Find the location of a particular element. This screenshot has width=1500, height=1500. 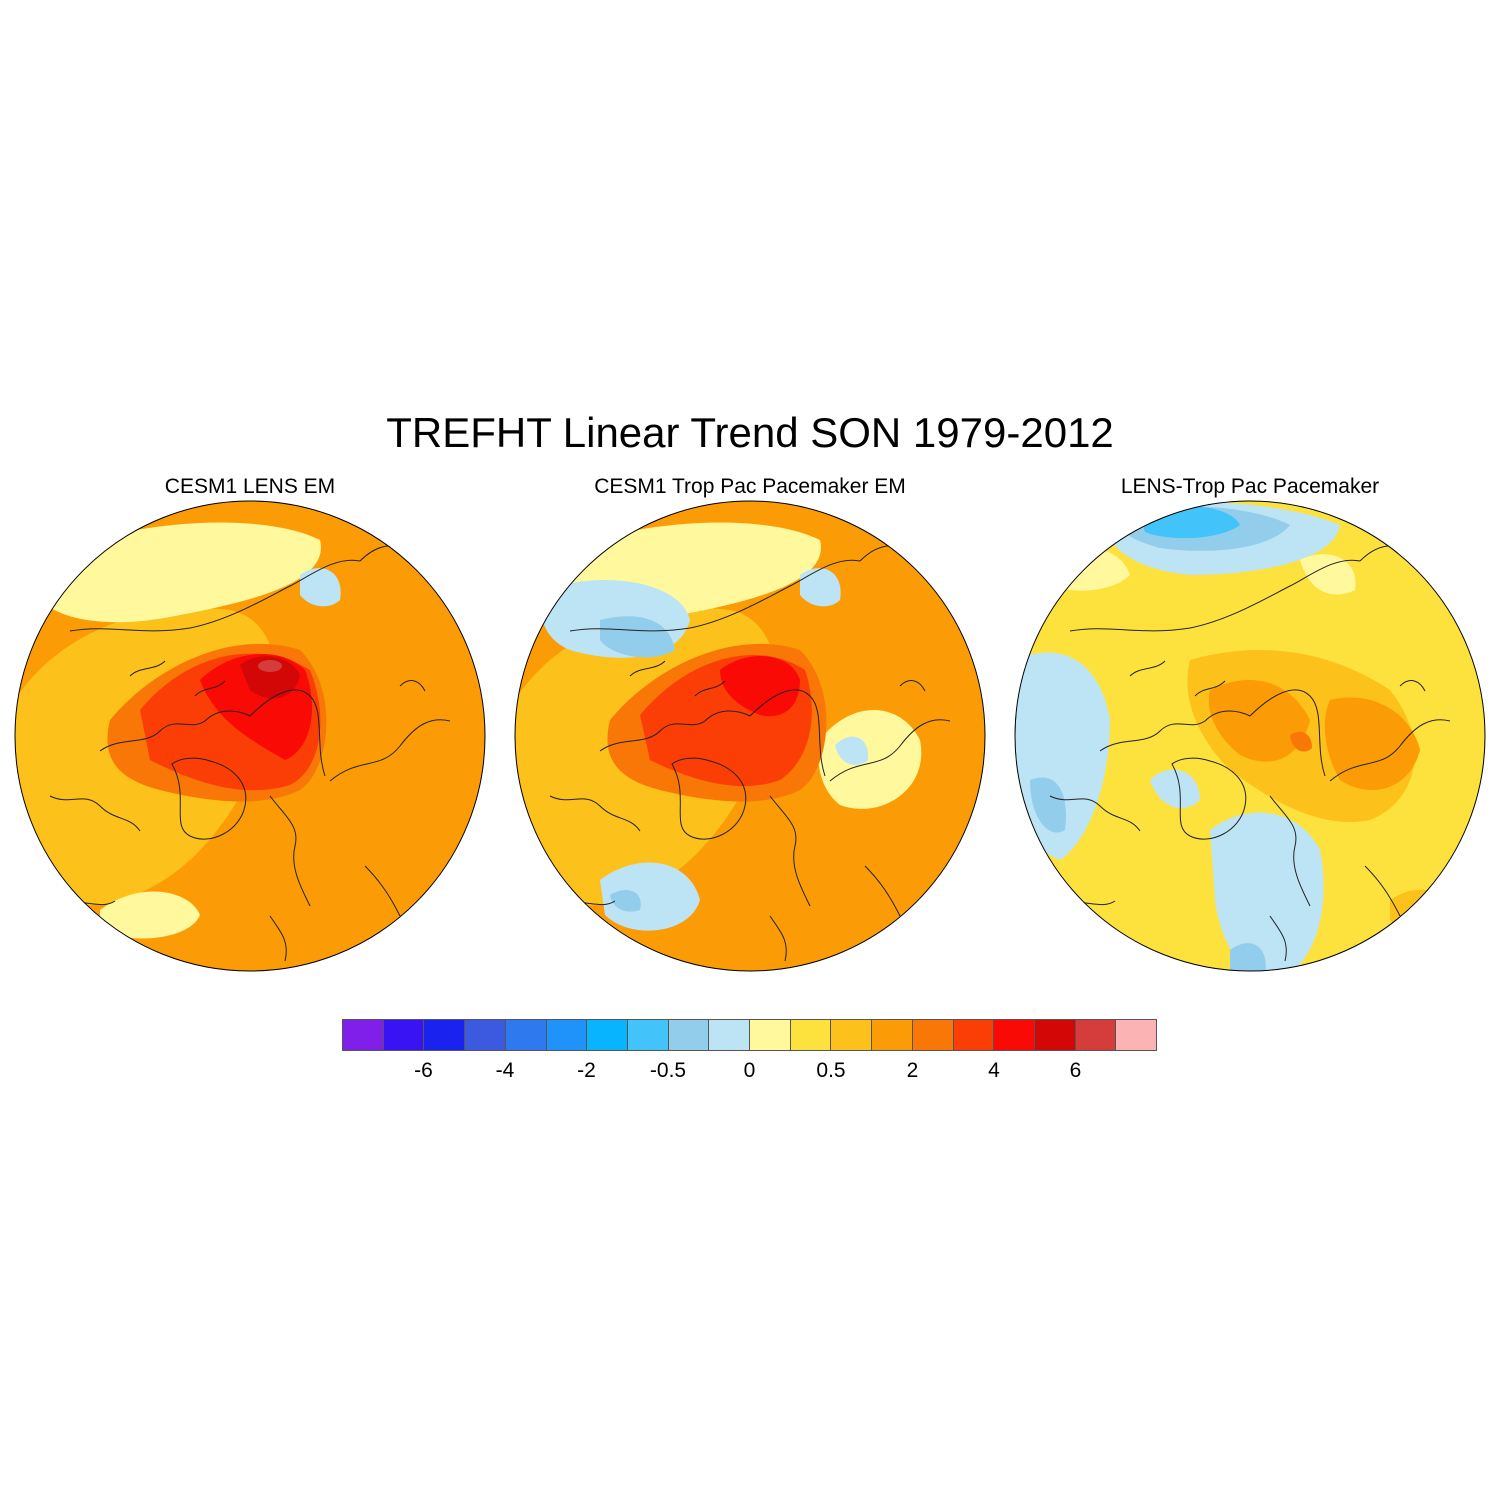

map-panel-lens-em is located at coordinates (250, 736).